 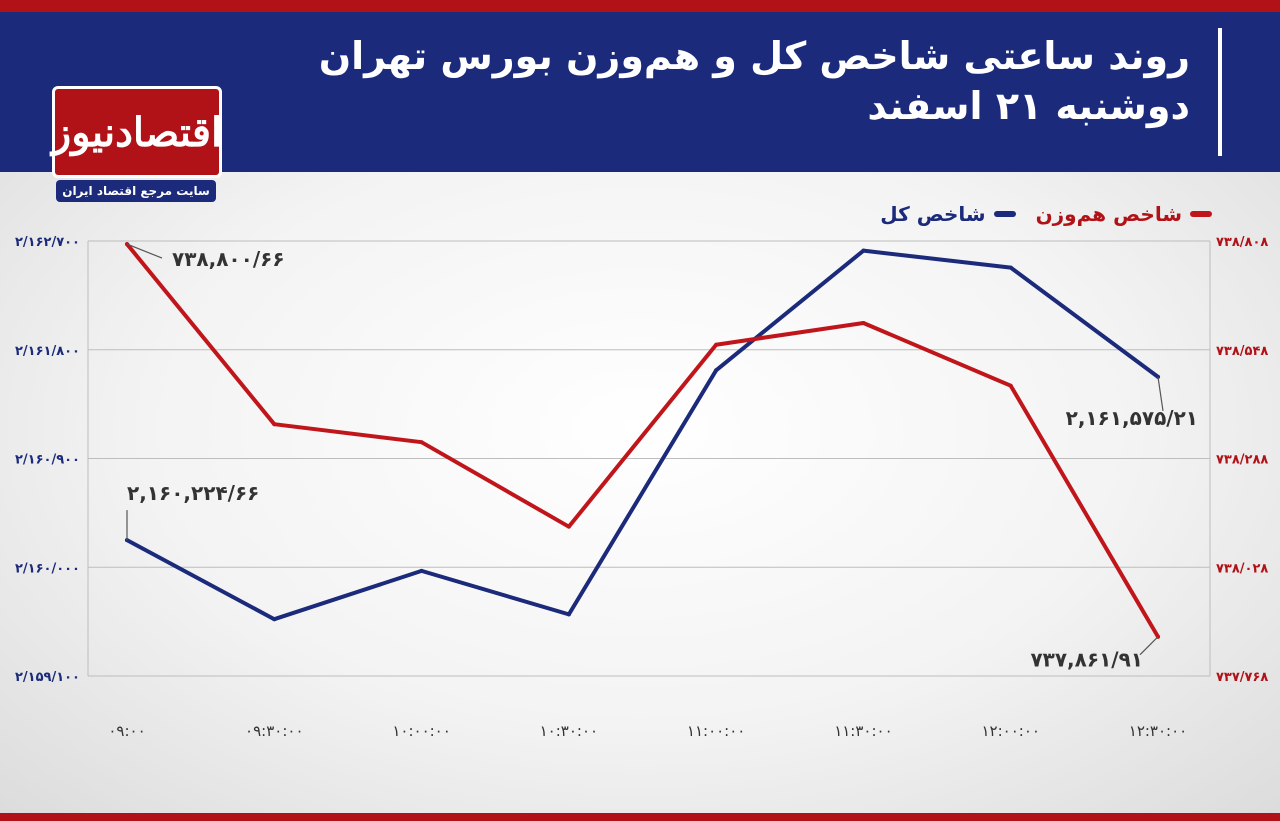 I want to click on legend-item-total-index: شاخص کل, so click(x=948, y=214).